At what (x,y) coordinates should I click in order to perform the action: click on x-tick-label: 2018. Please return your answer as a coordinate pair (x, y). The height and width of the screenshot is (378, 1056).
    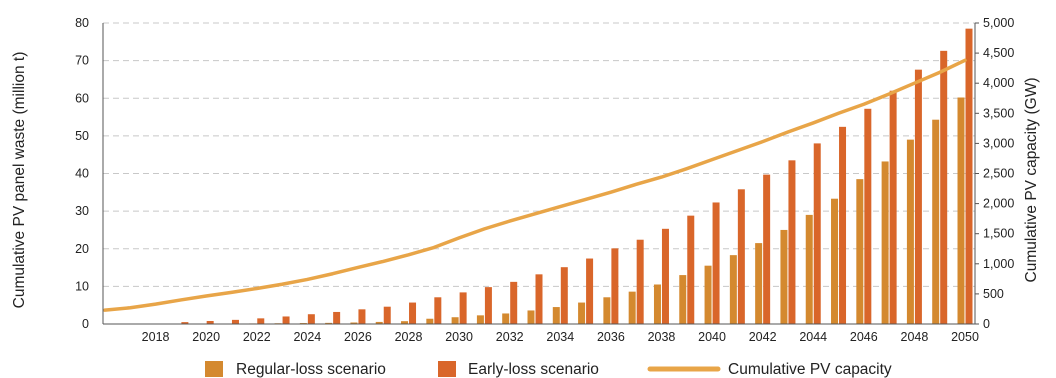
    Looking at the image, I should click on (156, 337).